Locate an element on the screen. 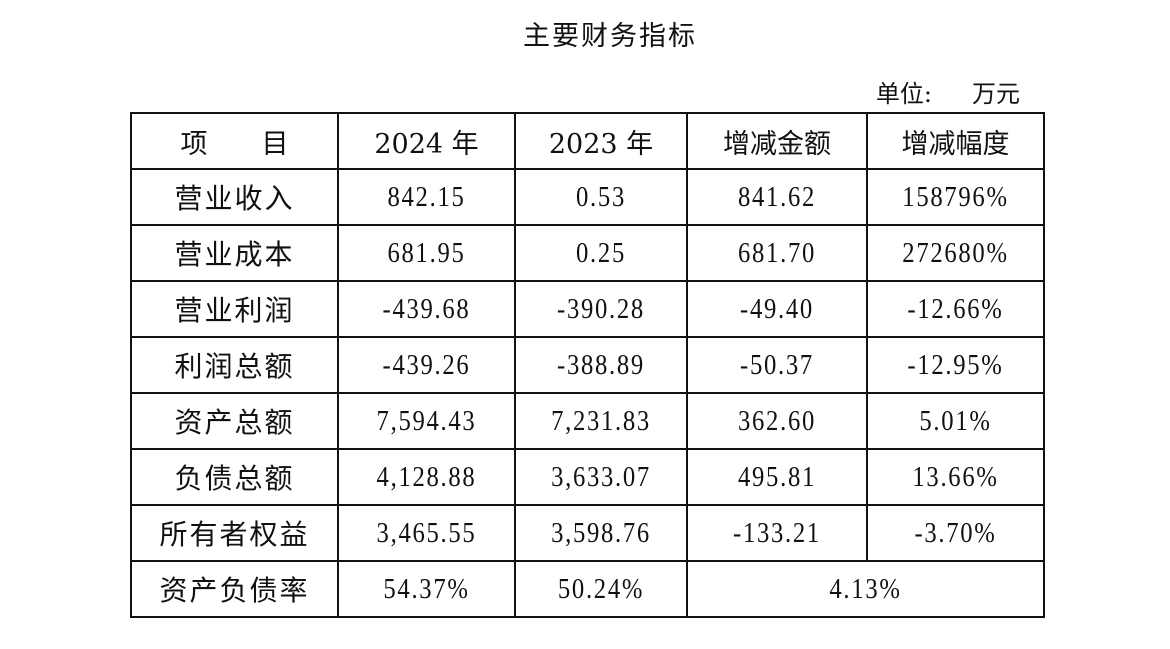 The width and height of the screenshot is (1170, 649). table-cell: 0.25 is located at coordinates (601, 253).